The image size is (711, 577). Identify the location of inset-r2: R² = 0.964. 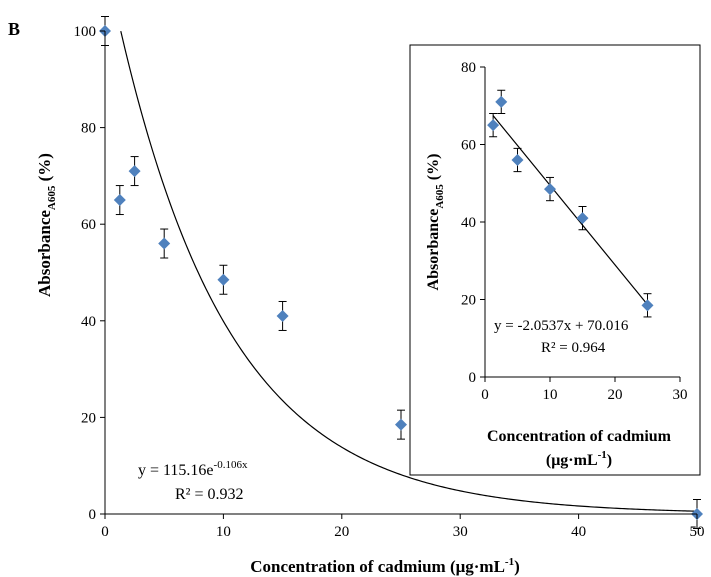
(573, 348).